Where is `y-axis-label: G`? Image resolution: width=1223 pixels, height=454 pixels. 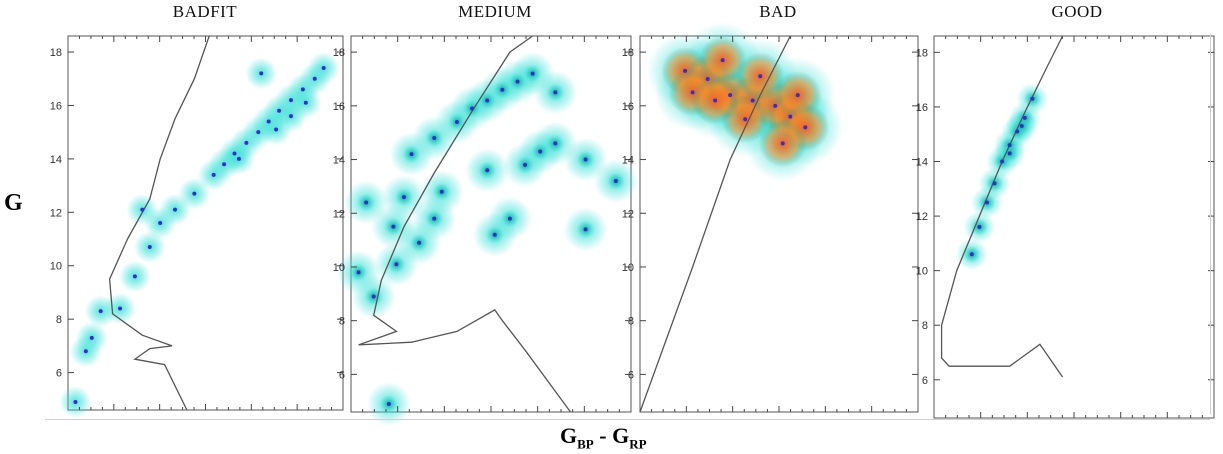 y-axis-label: G is located at coordinates (13, 203).